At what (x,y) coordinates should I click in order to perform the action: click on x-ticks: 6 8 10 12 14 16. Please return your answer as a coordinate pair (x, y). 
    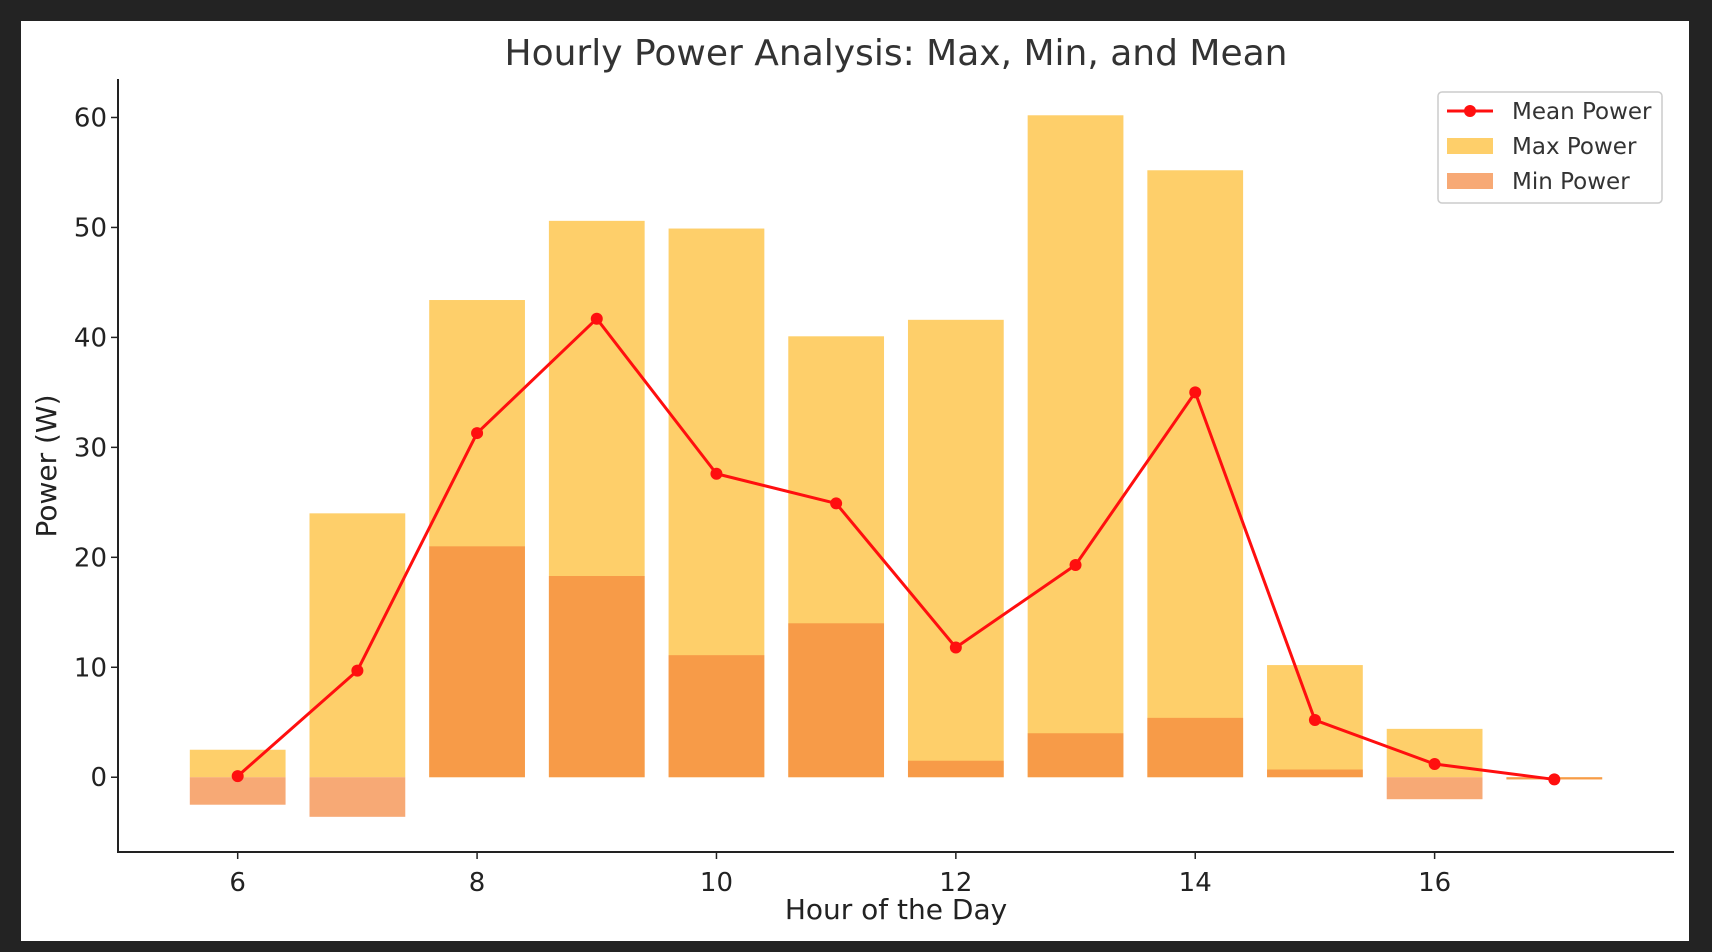
    Looking at the image, I should click on (840, 875).